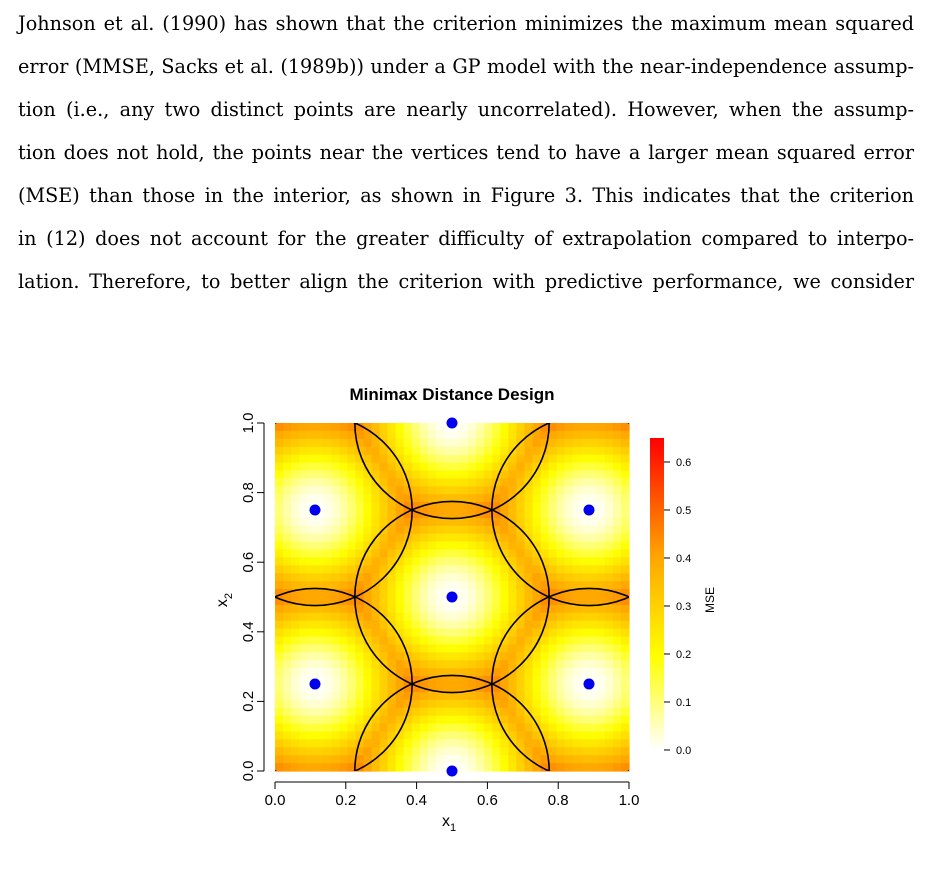 This screenshot has height=884, width=932. What do you see at coordinates (248, 631) in the screenshot?
I see `y-tick-label: 0.4` at bounding box center [248, 631].